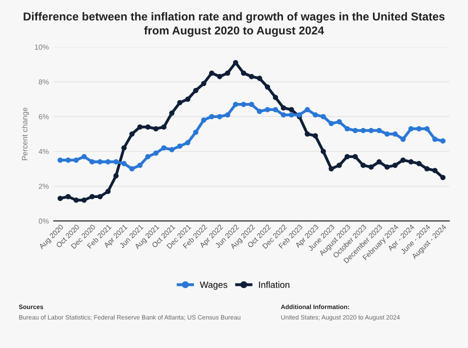 This screenshot has width=468, height=348. What do you see at coordinates (214, 286) in the screenshot?
I see `legend-label: Wages` at bounding box center [214, 286].